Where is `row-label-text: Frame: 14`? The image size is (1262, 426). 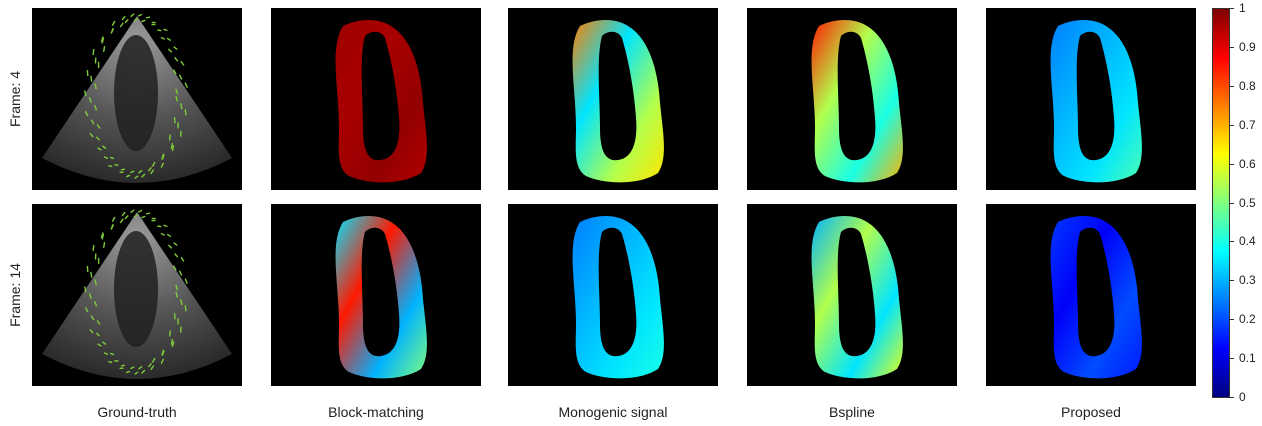
row-label-text: Frame: 14 is located at coordinates (15, 295).